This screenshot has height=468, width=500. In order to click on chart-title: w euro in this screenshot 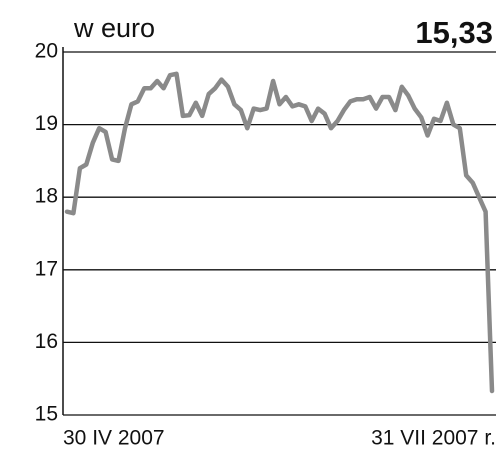, I will do `click(114, 28)`.